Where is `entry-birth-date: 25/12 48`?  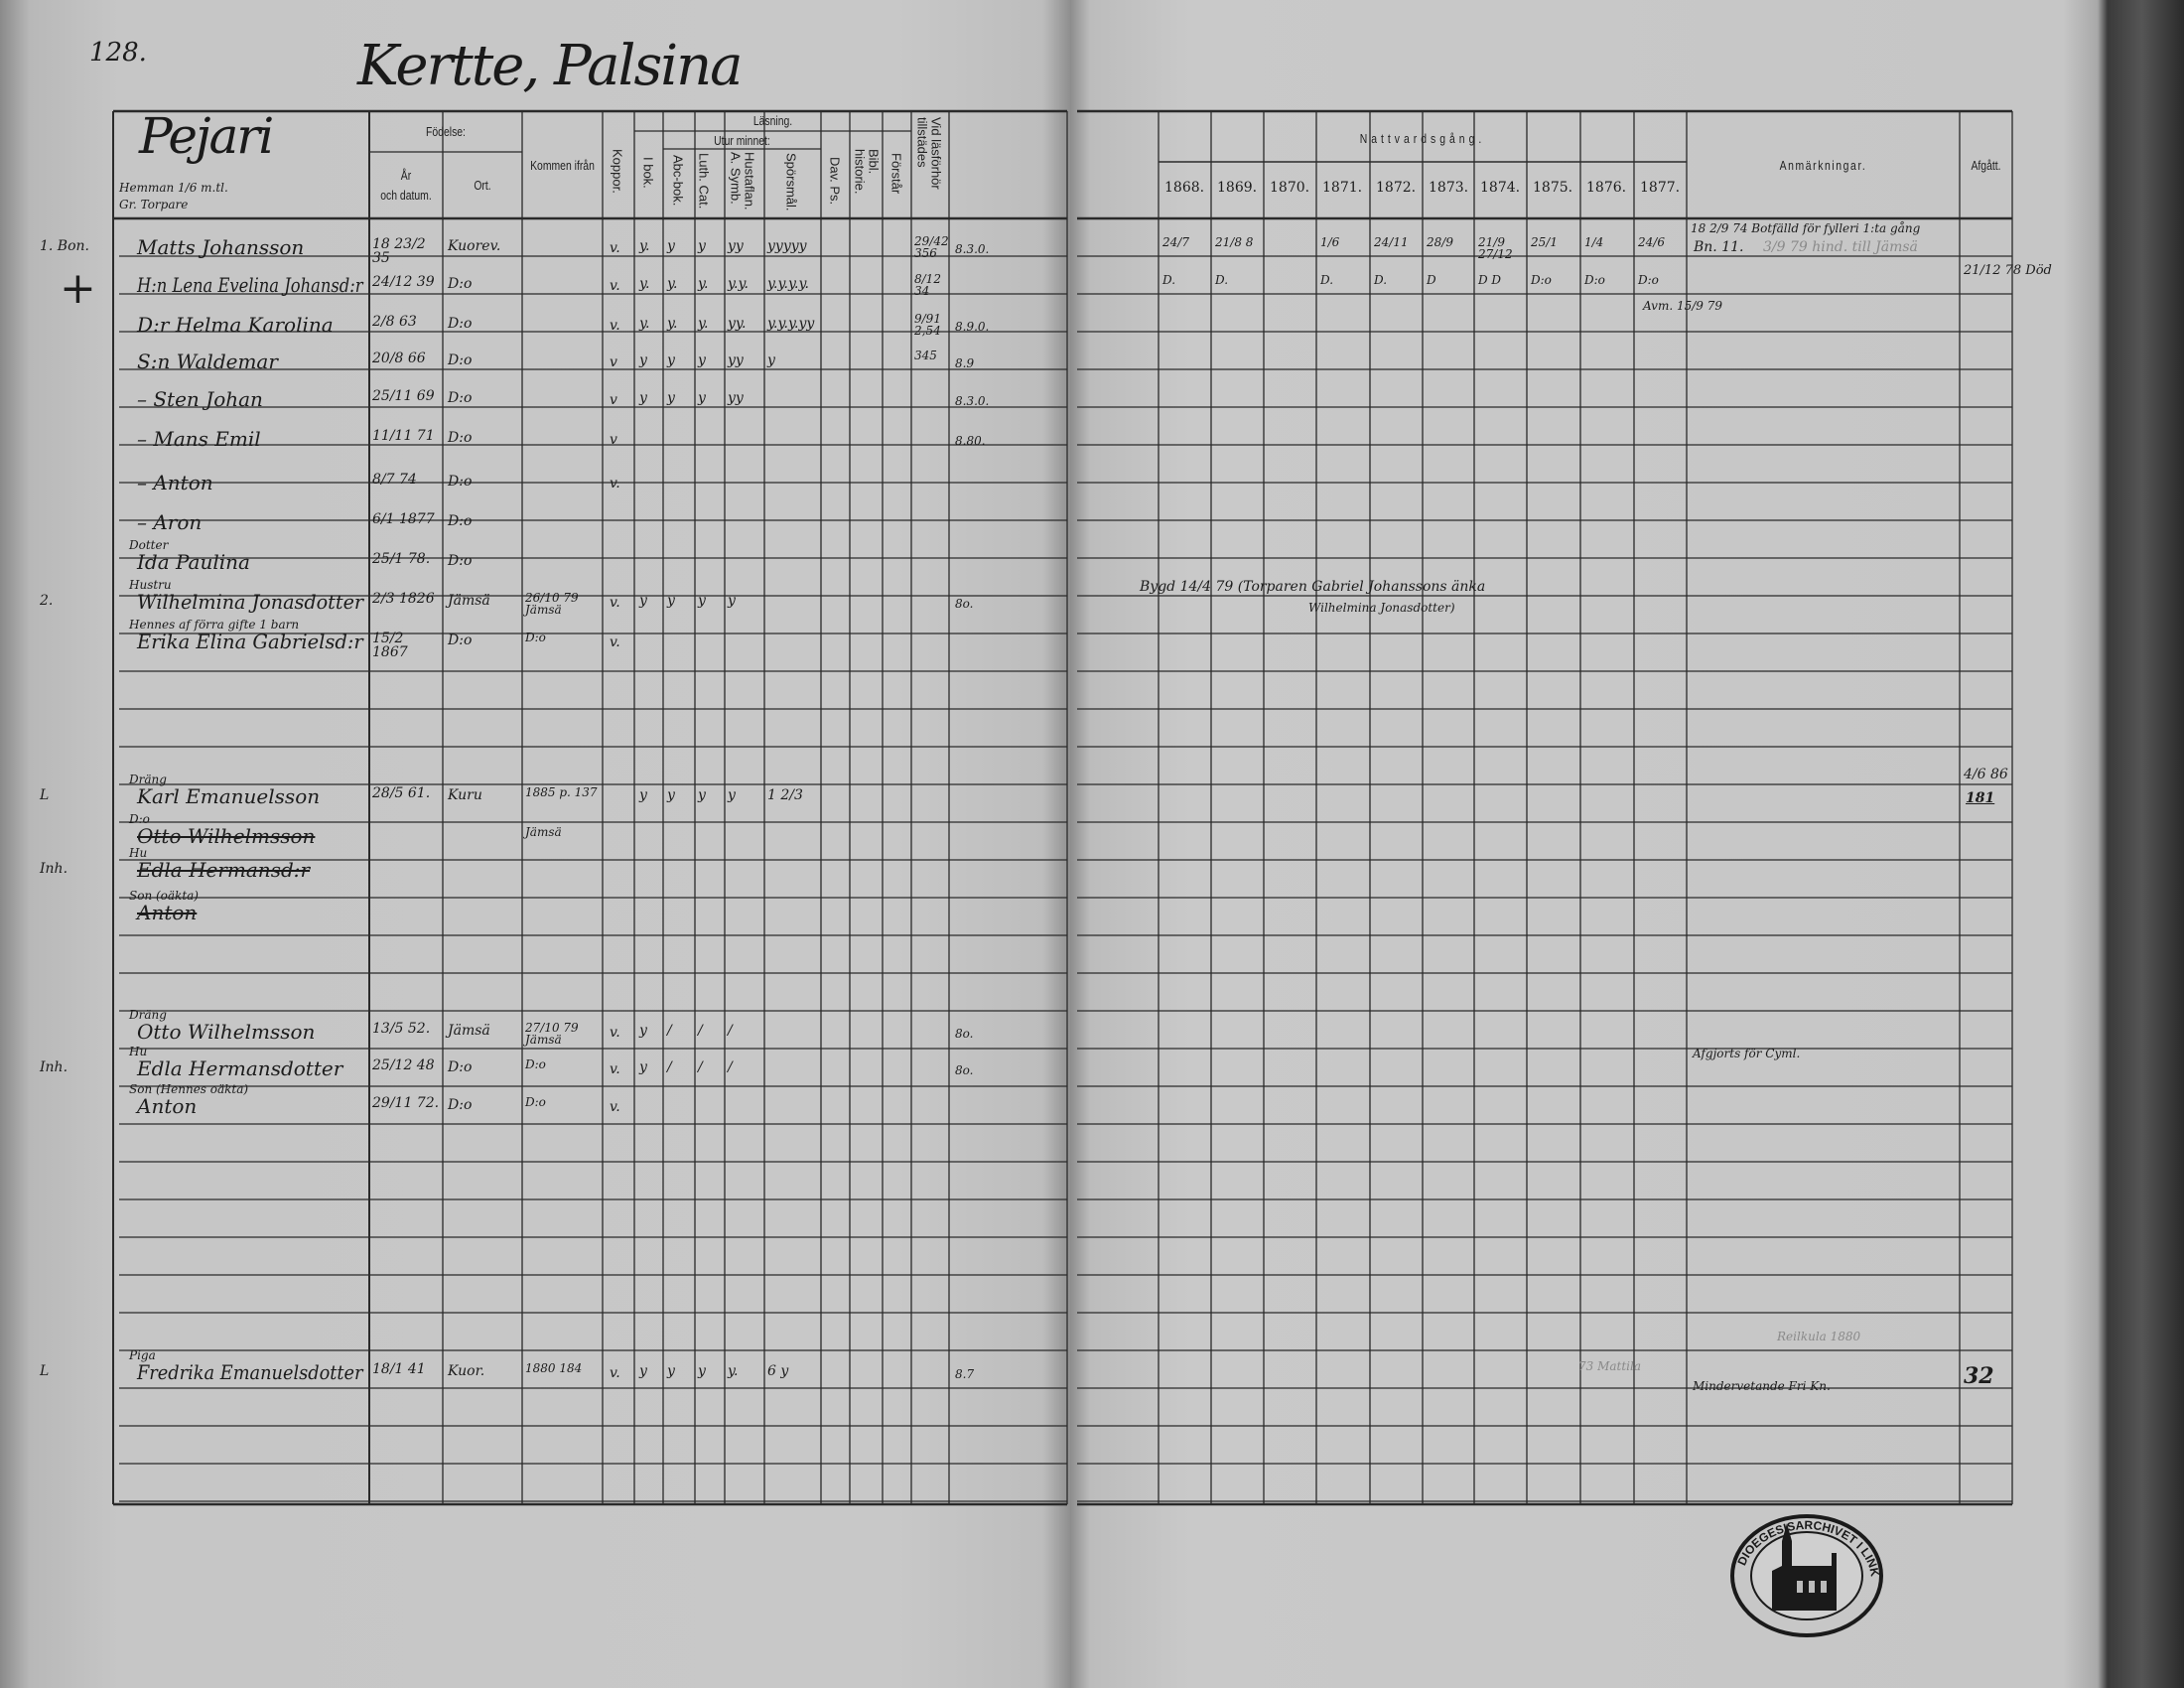 entry-birth-date: 25/12 48 is located at coordinates (403, 1065).